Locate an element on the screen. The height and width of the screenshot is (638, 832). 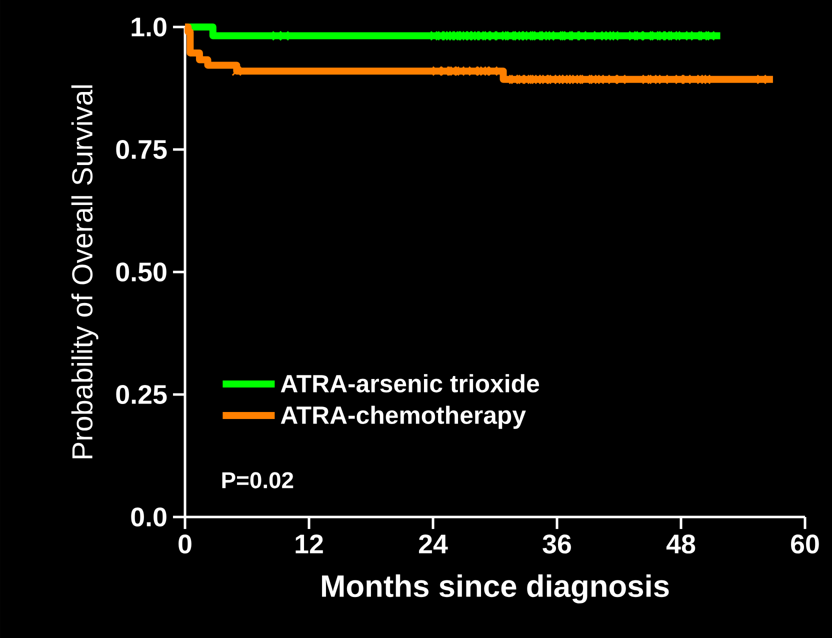
y-axis-title: Probability of Overall Survival is located at coordinates (84, 271).